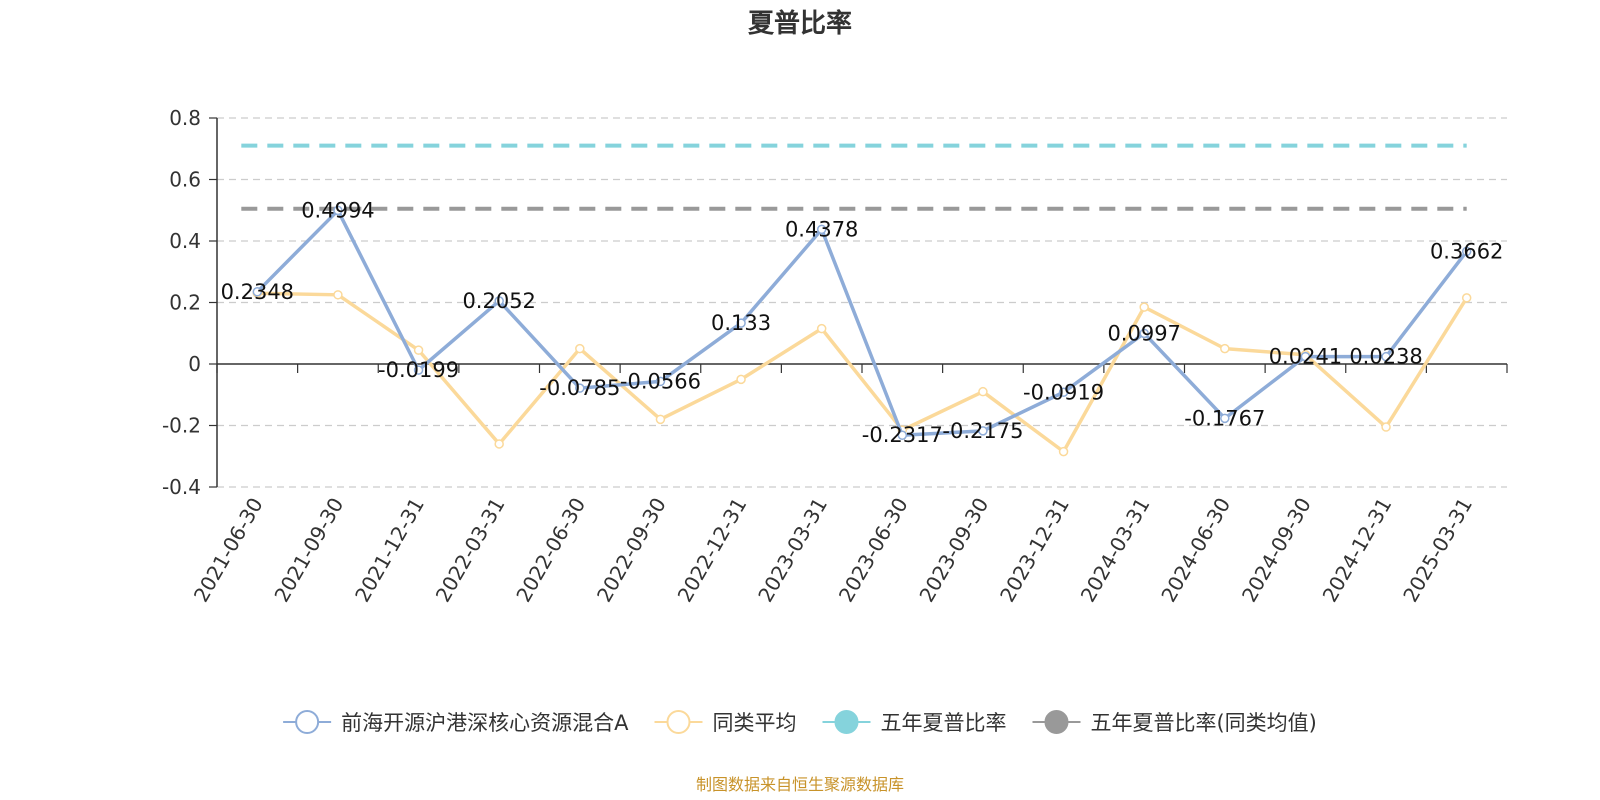  I want to click on data-label: 0.0997, so click(1143, 333).